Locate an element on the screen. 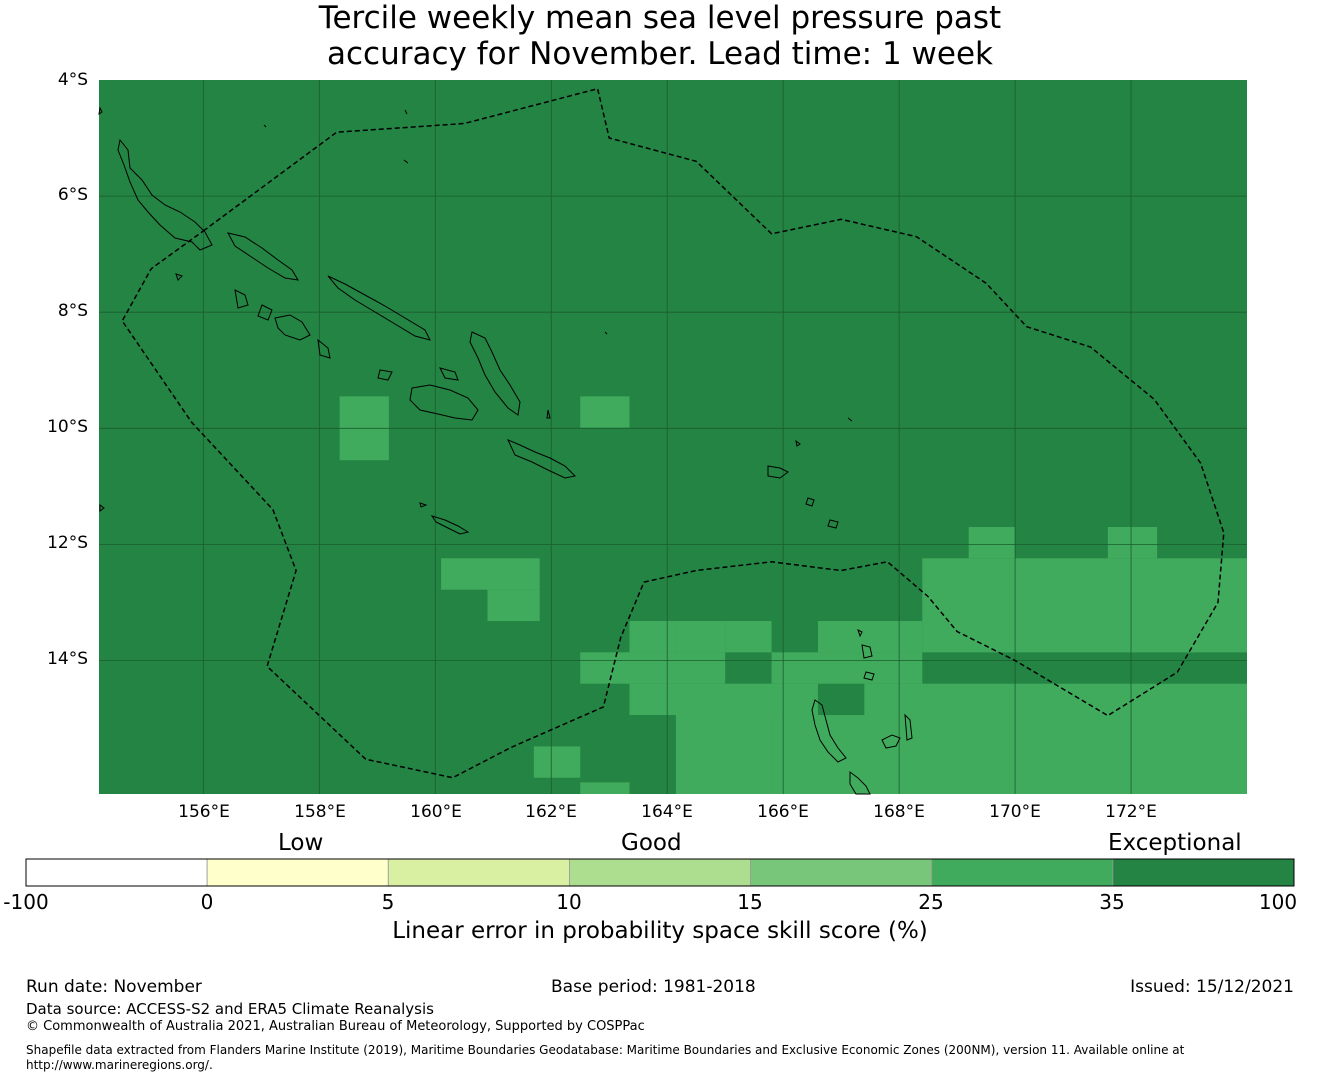 The height and width of the screenshot is (1080, 1320). lon-label-162e: 162°E is located at coordinates (551, 812).